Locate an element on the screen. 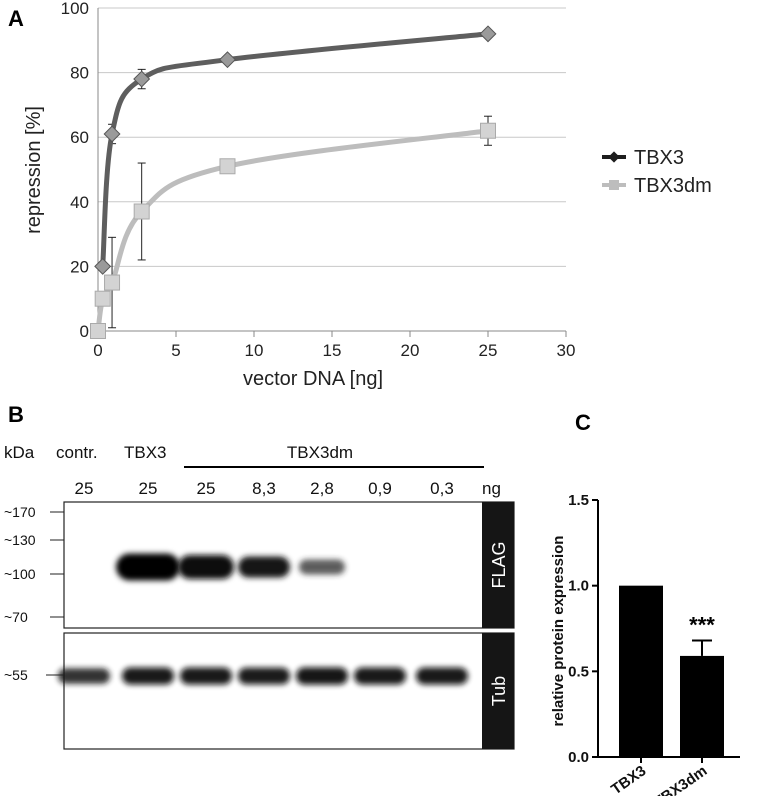 This screenshot has width=784, height=796. a-y-tick-label: 40 is located at coordinates (79, 202).